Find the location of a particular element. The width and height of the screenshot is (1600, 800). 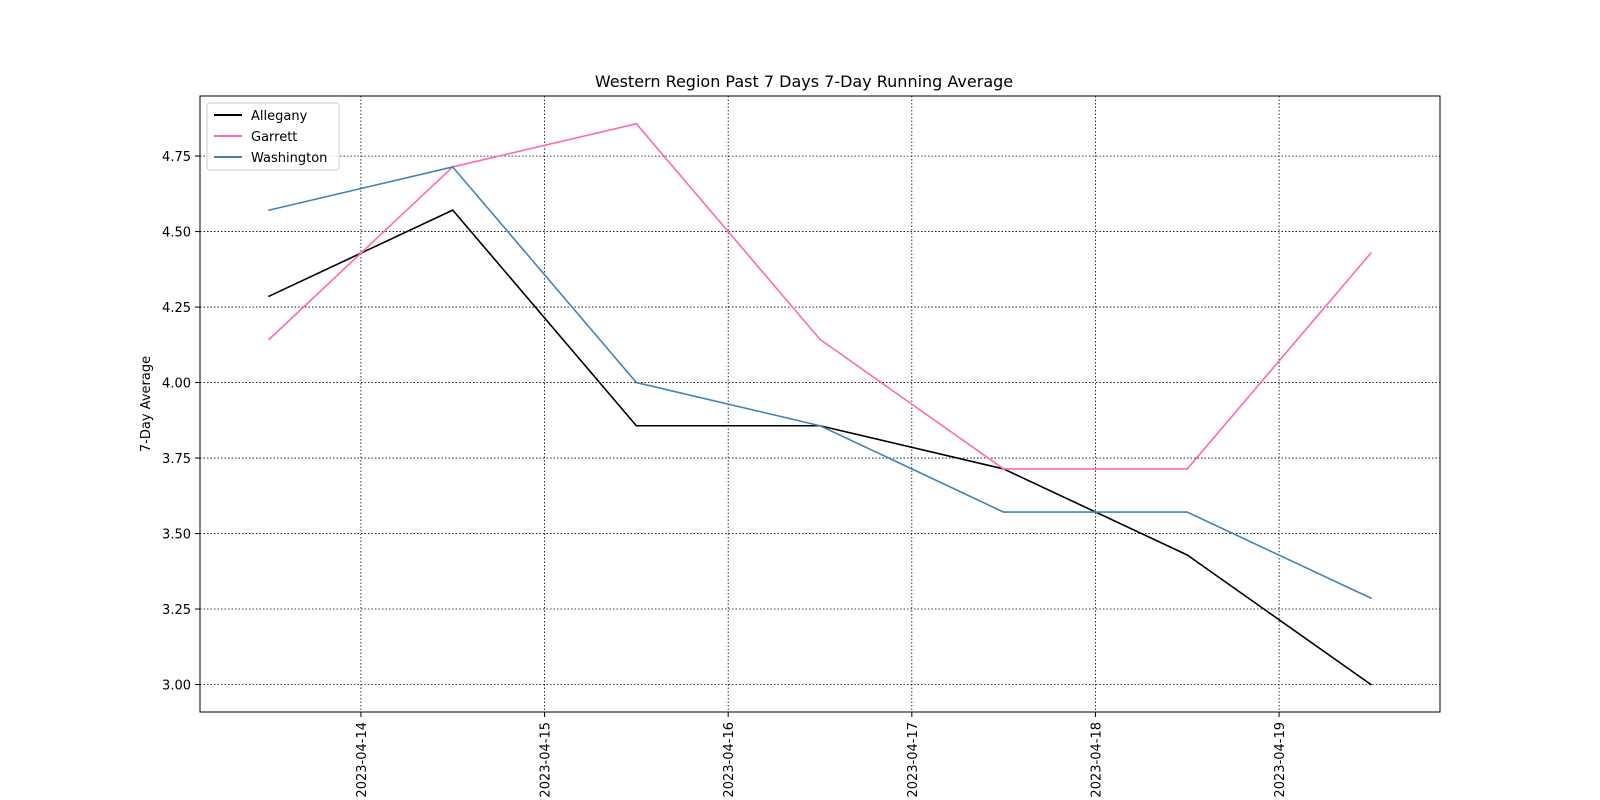

legend-label: Garrett is located at coordinates (274, 137).